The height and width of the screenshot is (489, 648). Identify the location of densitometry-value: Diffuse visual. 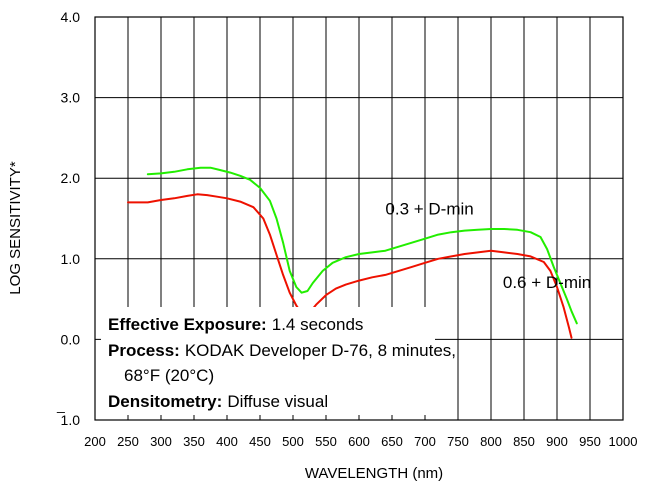
(277, 401).